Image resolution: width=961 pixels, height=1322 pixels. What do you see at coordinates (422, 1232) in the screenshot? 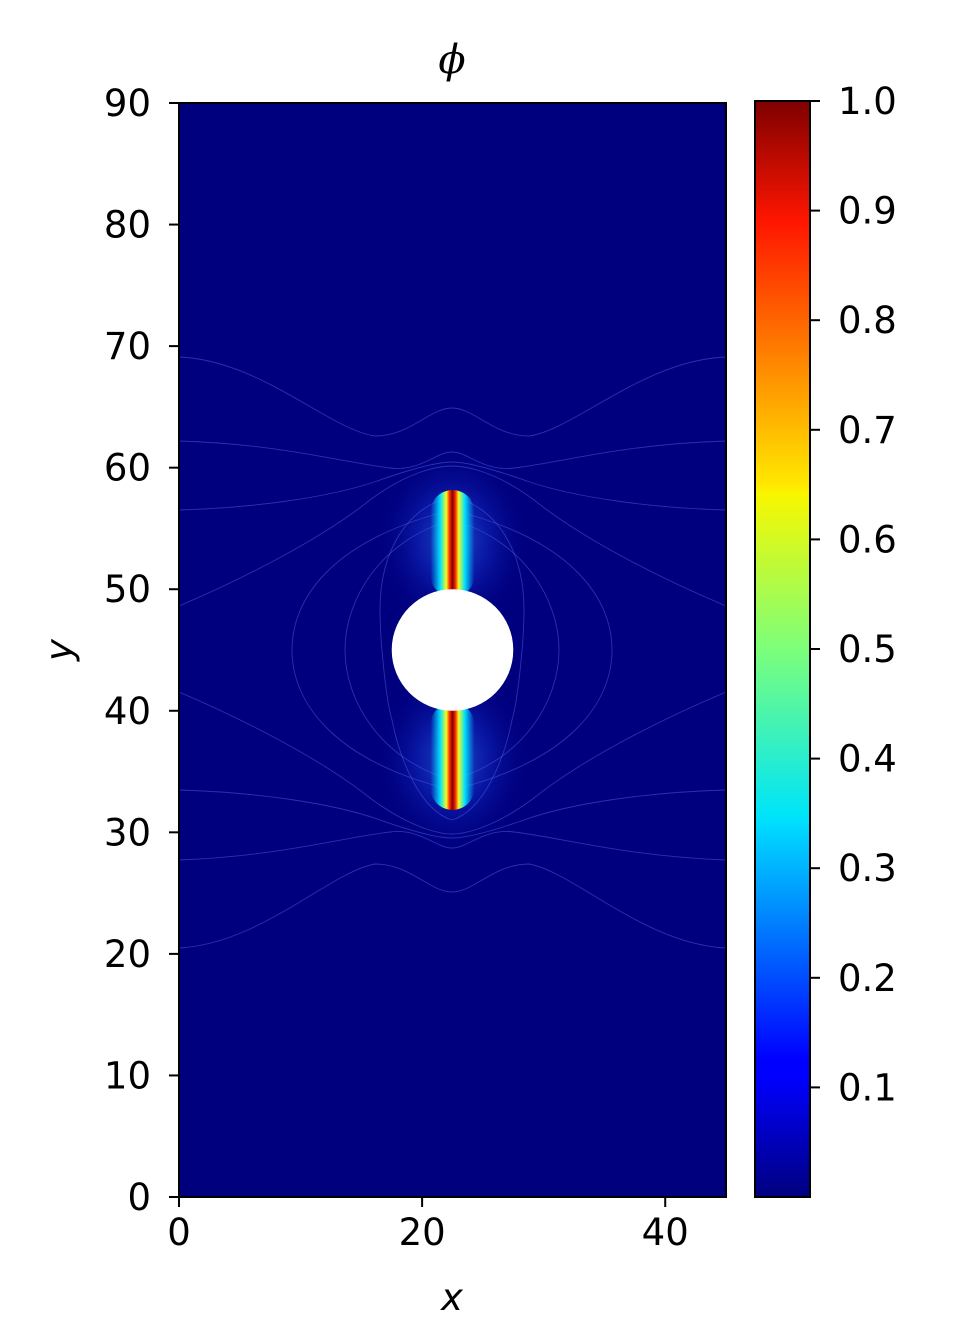
I see `x-tick-label: 20` at bounding box center [422, 1232].